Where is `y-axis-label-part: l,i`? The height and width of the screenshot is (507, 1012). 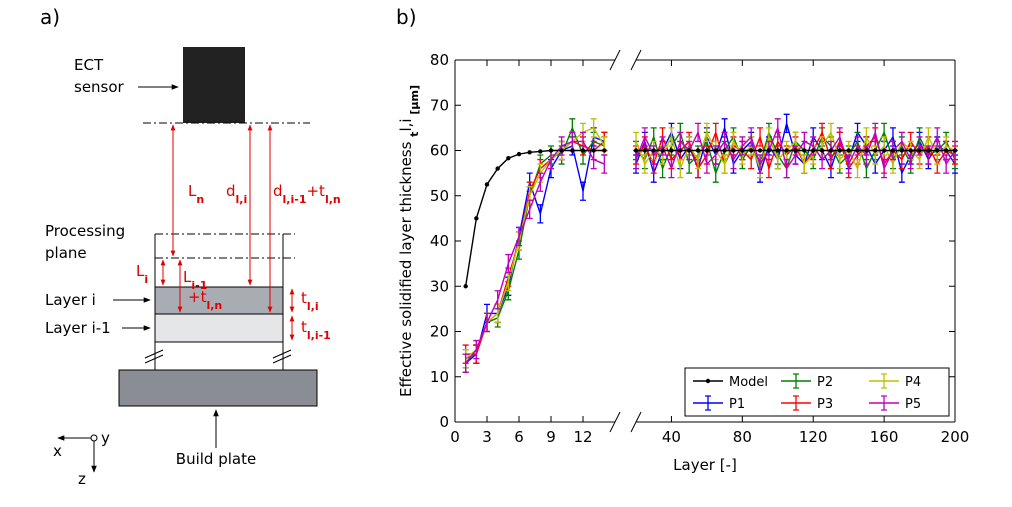
y-axis-label-part: l,i is located at coordinates (406, 124).